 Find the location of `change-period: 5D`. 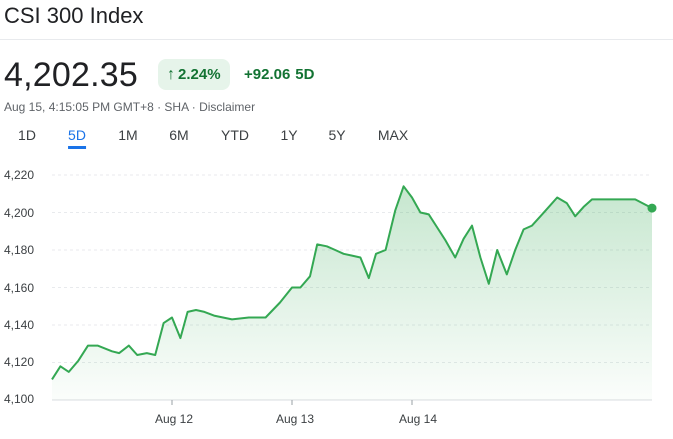

change-period: 5D is located at coordinates (305, 74).